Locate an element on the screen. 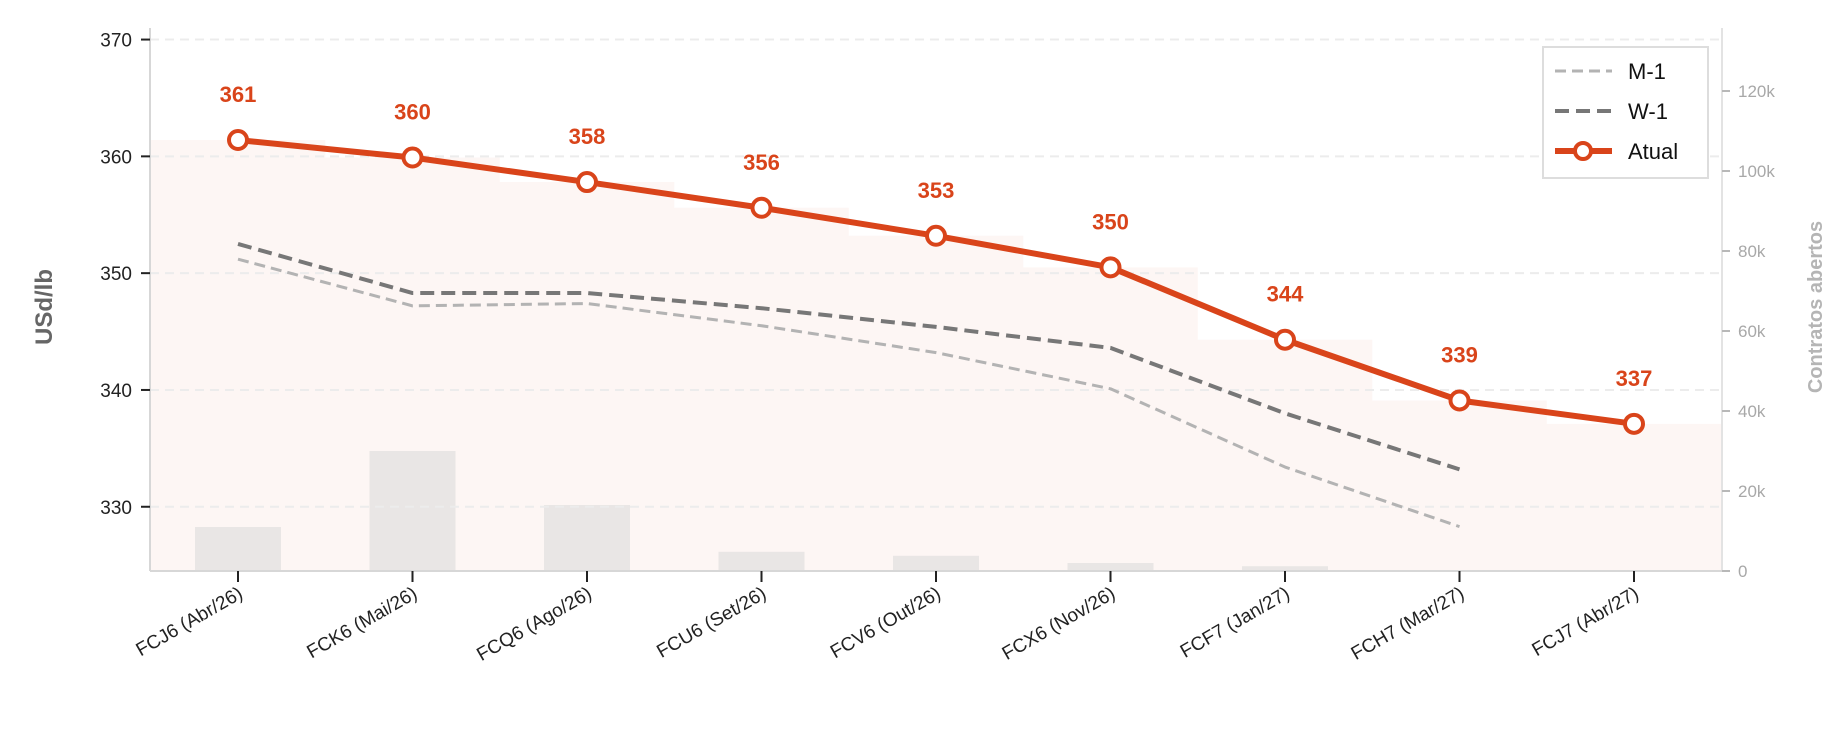 This screenshot has width=1846, height=734. x-tick-label: FCV6 (Out/26) is located at coordinates (885, 623).